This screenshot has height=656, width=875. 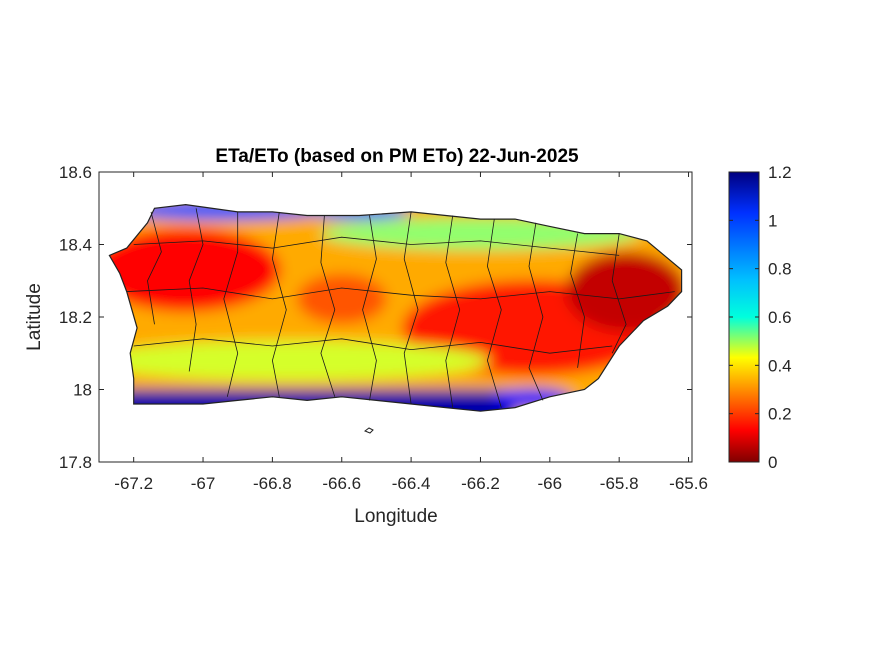 What do you see at coordinates (368, 430) in the screenshot?
I see `caja-de-muertos-islet` at bounding box center [368, 430].